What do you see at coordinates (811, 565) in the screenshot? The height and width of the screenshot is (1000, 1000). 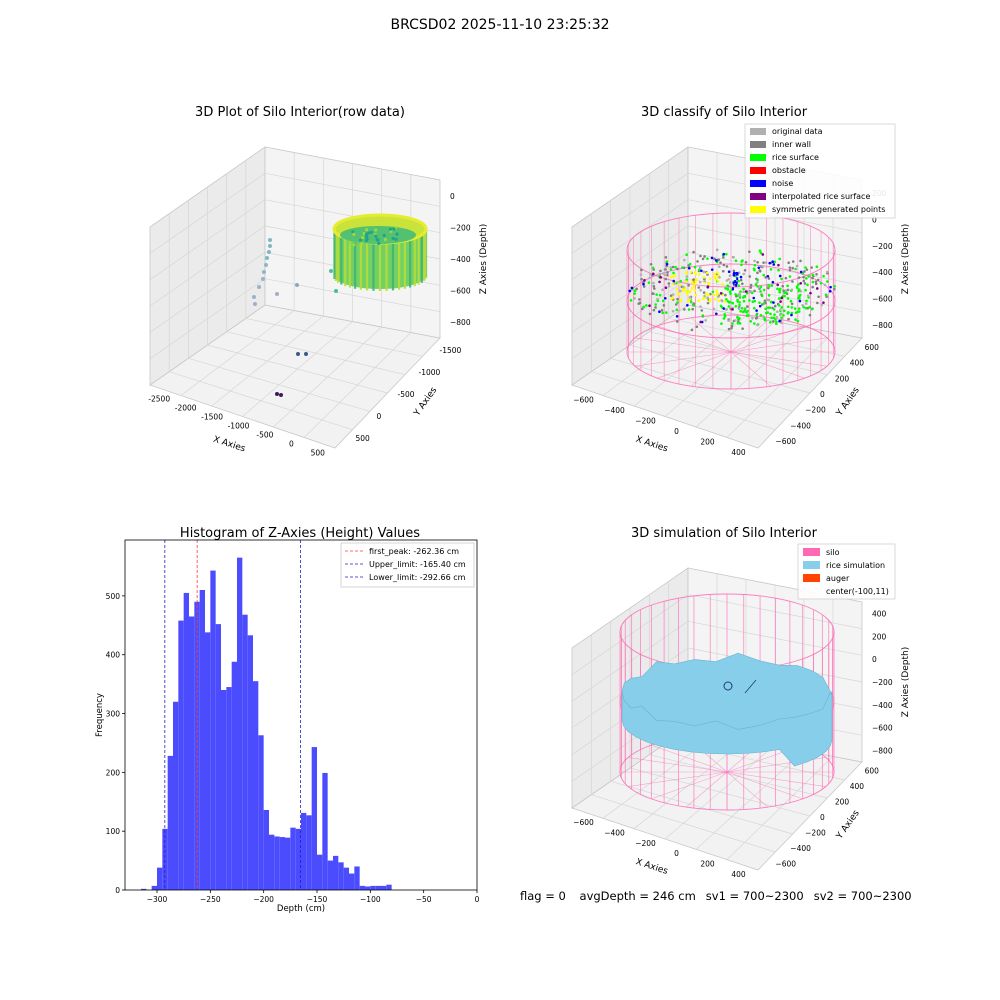 I see `legend-swatch` at bounding box center [811, 565].